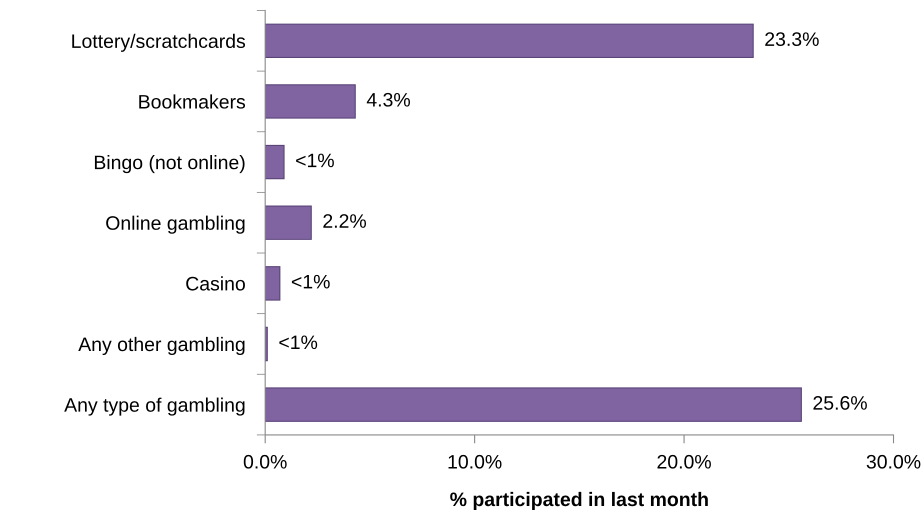  I want to click on y-tick-label: Casino, so click(215, 283).